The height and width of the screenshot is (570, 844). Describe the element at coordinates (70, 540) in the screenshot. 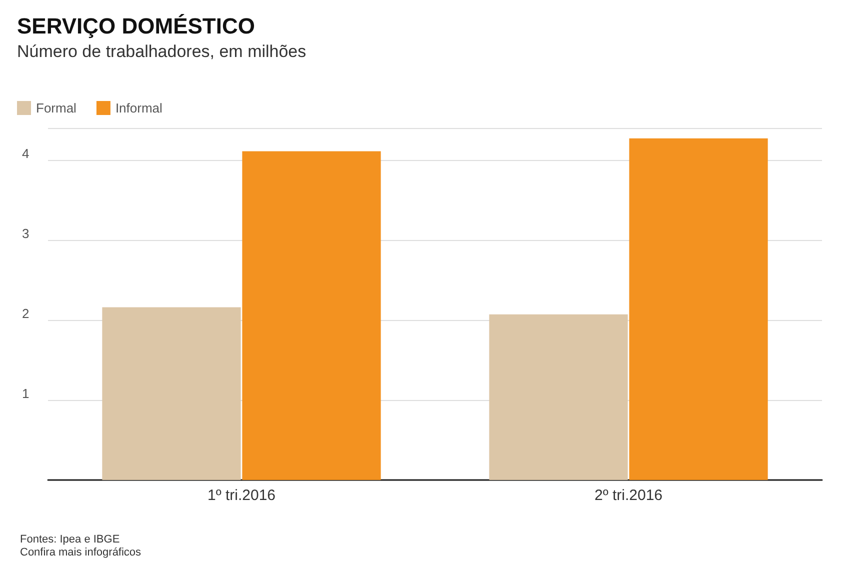

I see `text: Fontes: Ipea e IBGE` at that location.